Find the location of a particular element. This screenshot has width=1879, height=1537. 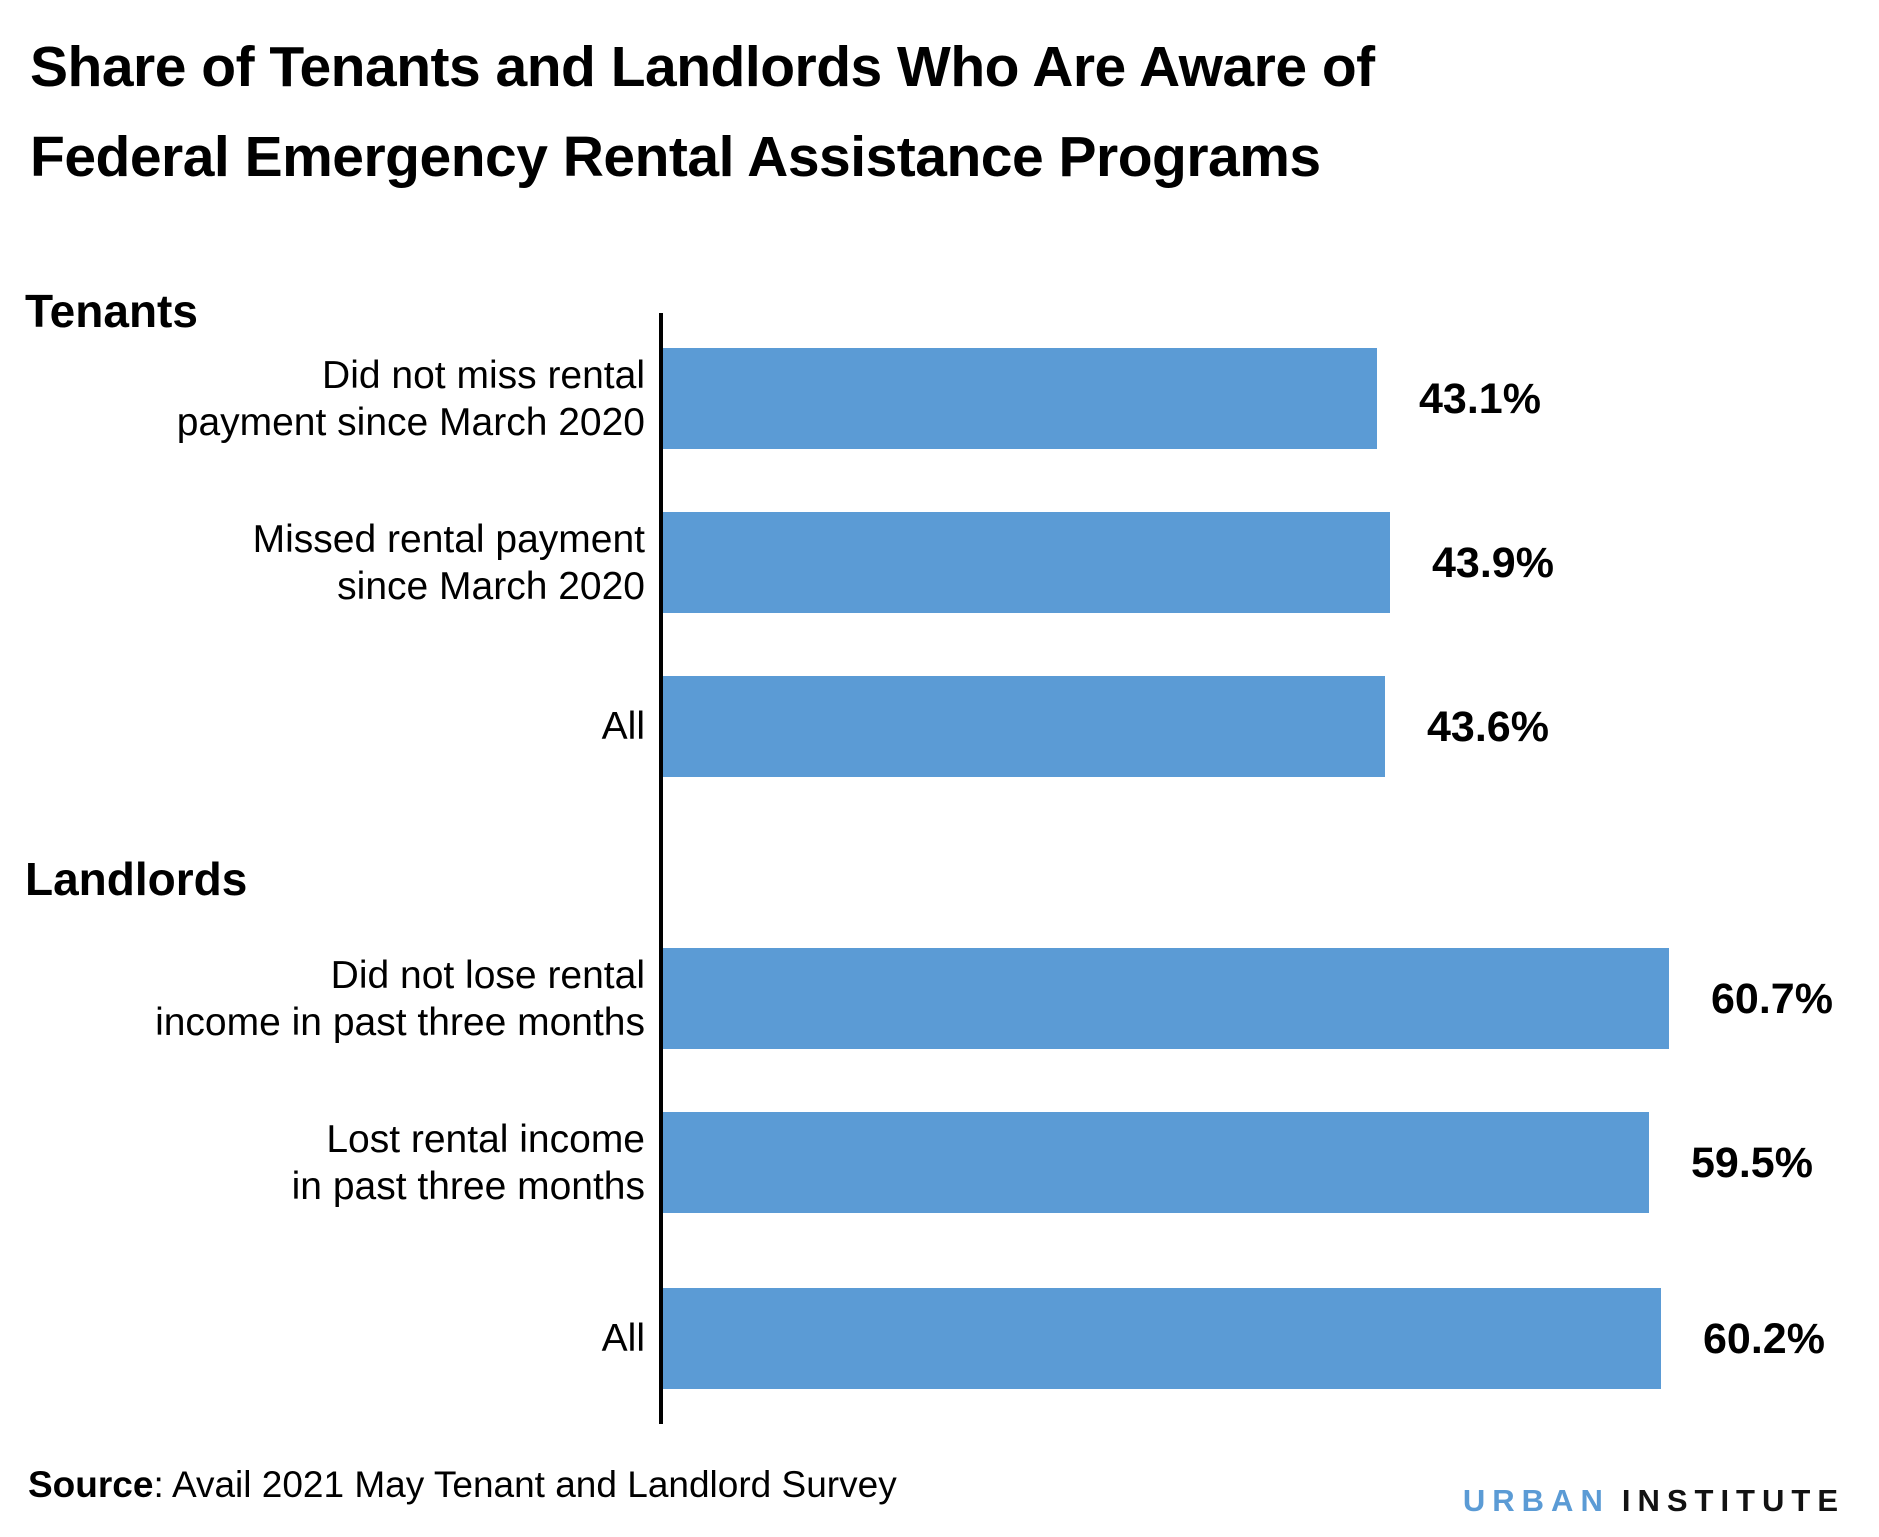

group-heading-landlords: Landlords is located at coordinates (136, 879).